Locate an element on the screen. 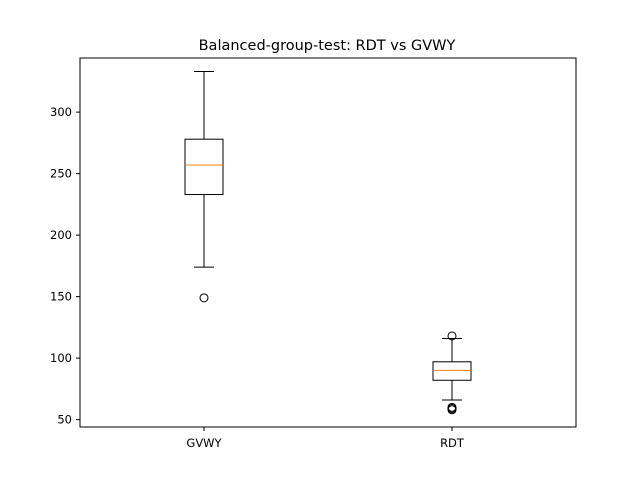 Image resolution: width=640 pixels, height=484 pixels. y-tick-label: 50 is located at coordinates (64, 420).